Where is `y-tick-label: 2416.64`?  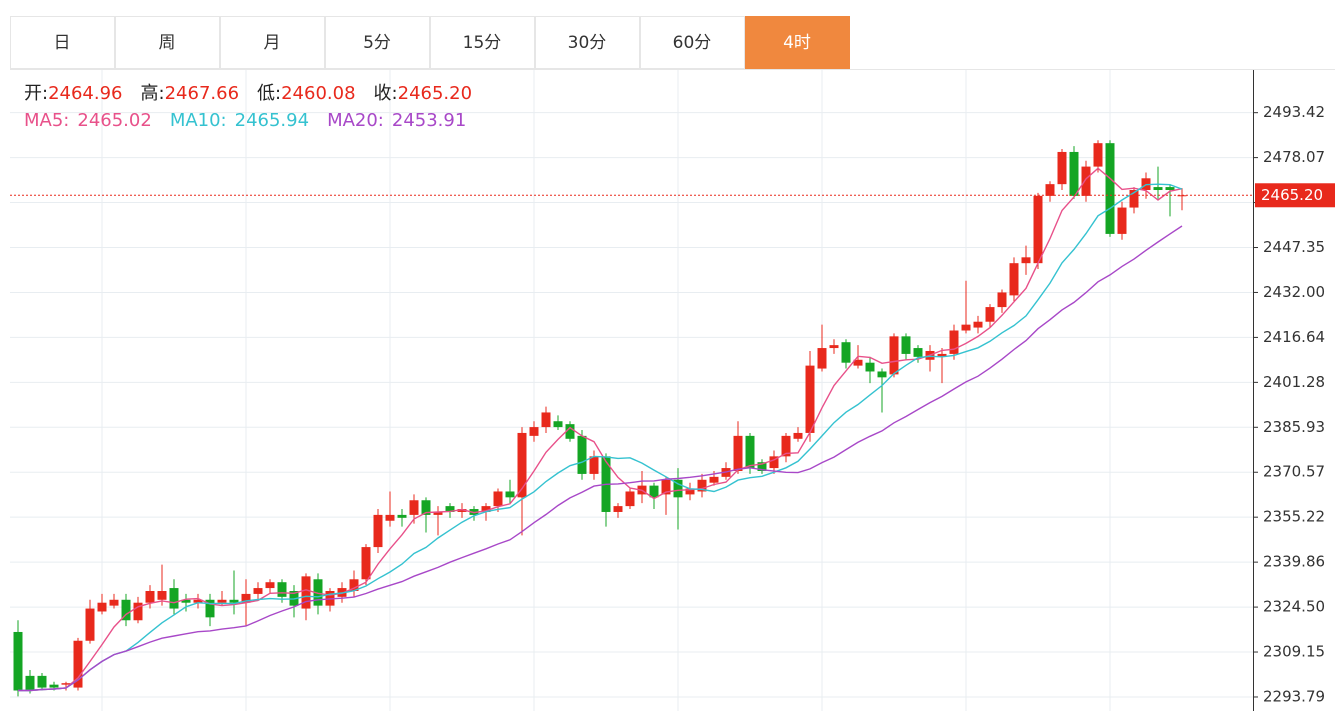
y-tick-label: 2416.64 is located at coordinates (1294, 337).